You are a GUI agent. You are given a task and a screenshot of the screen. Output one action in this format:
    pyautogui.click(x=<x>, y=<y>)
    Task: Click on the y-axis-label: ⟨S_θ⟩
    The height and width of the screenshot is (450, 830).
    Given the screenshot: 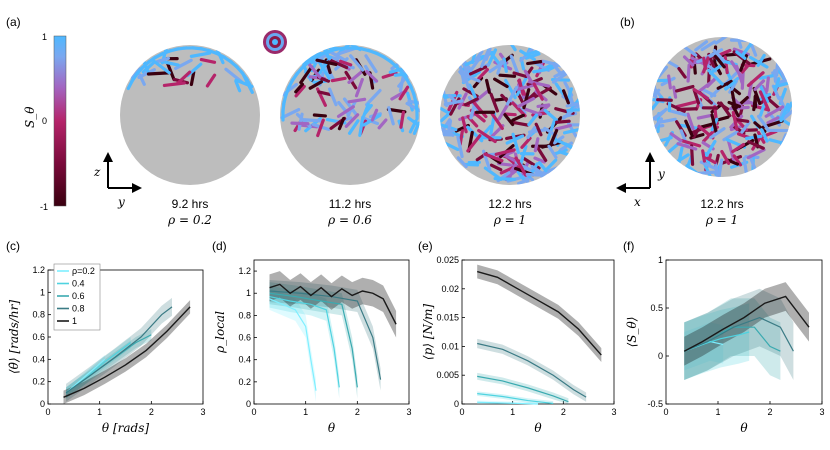 What is the action you would take?
    pyautogui.click(x=632, y=332)
    